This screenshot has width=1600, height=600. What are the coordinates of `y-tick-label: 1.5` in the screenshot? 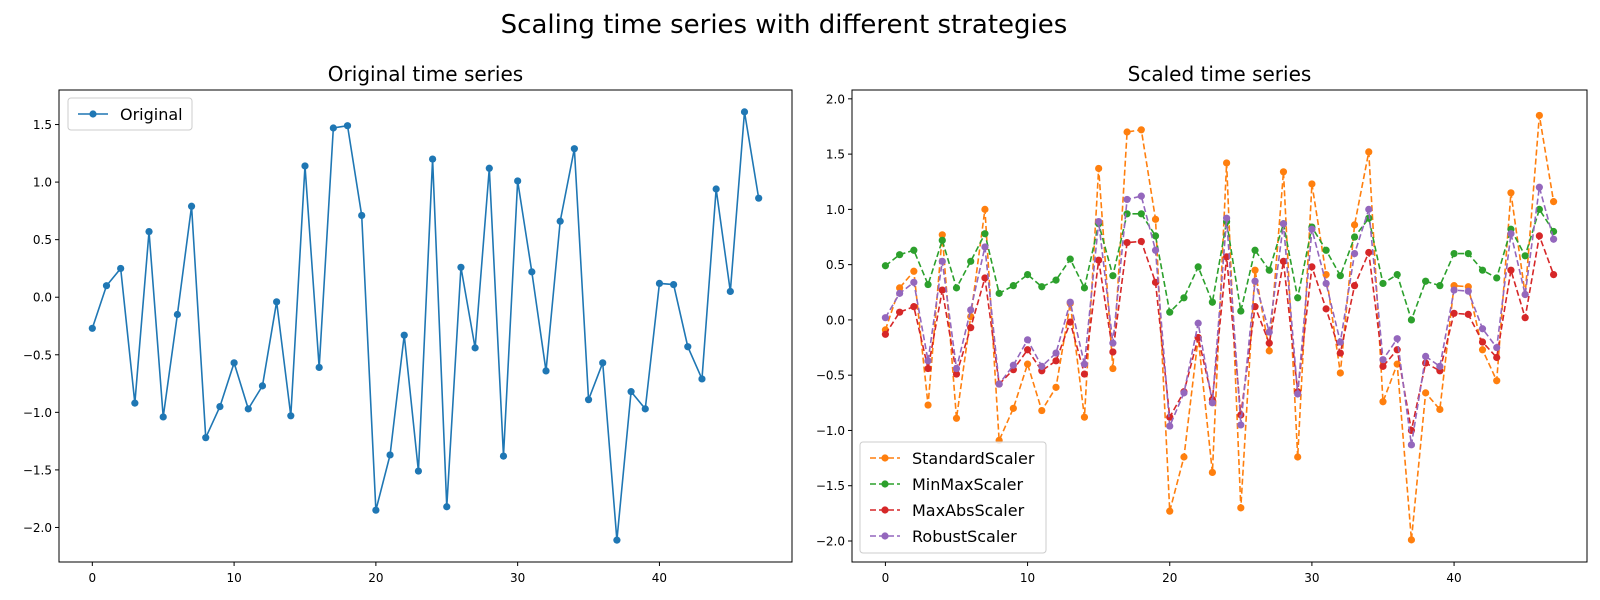 It's located at (835, 155).